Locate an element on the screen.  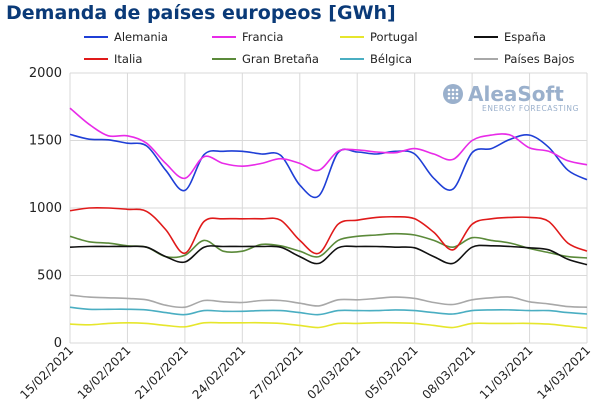
y-tick-label: 2000 is located at coordinates (45, 73).